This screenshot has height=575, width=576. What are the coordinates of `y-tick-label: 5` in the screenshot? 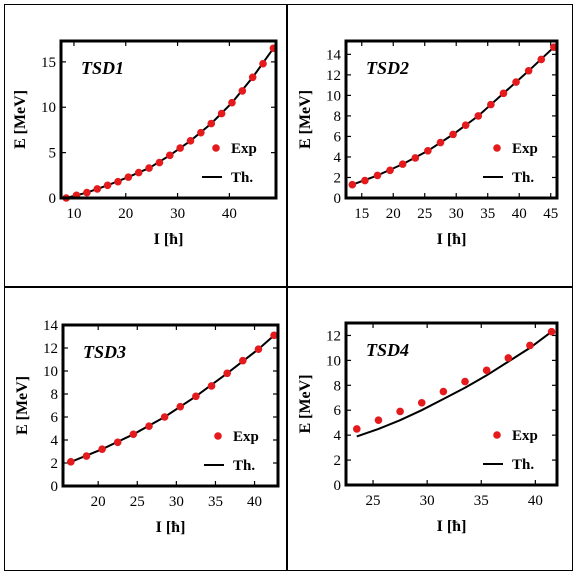 It's located at (53, 154).